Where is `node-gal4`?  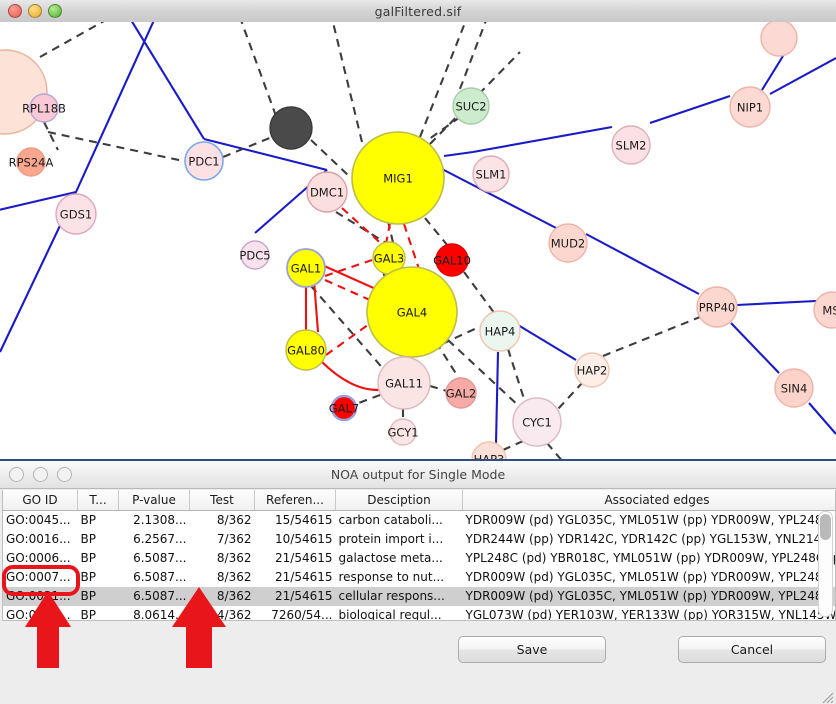
node-gal4 is located at coordinates (412, 312).